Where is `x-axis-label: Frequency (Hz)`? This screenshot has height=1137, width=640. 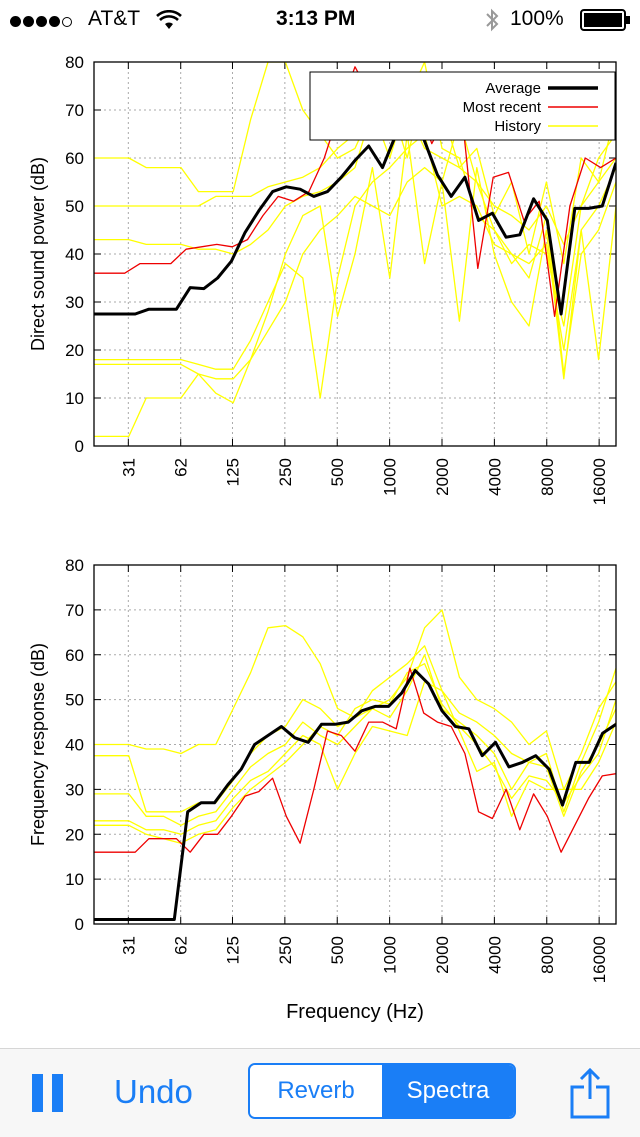 x-axis-label: Frequency (Hz) is located at coordinates (355, 1012).